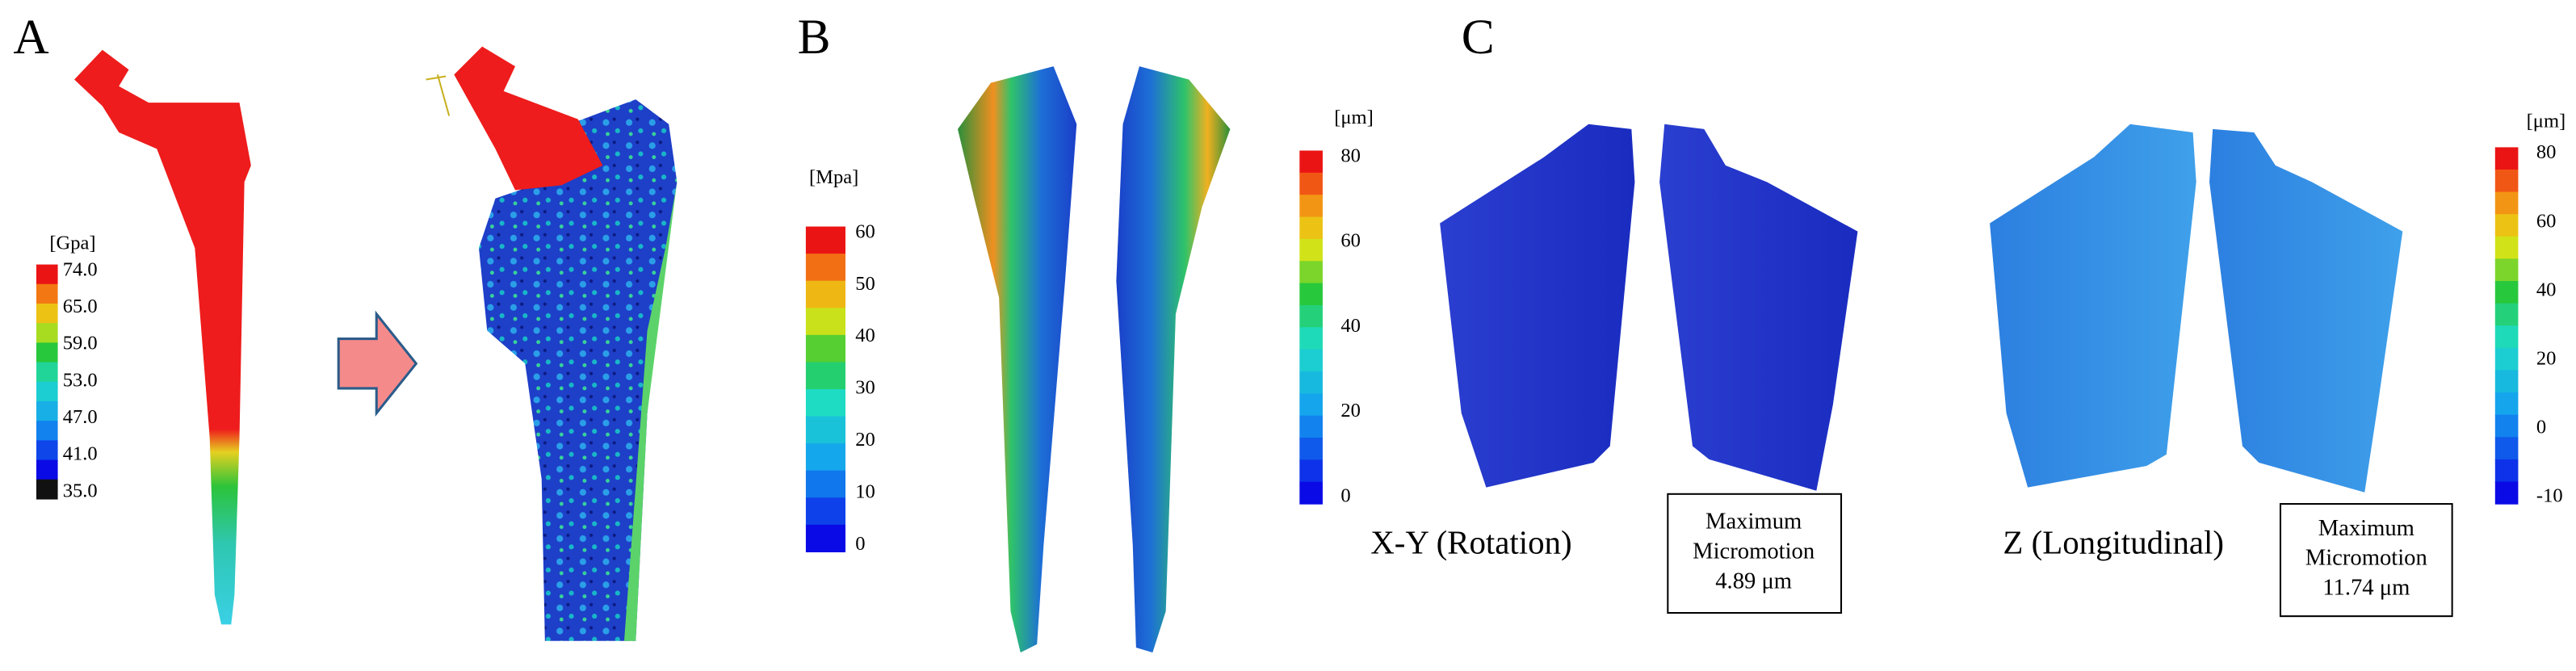 This screenshot has height=671, width=2576. What do you see at coordinates (2113, 542) in the screenshot?
I see `caption: Z (Longitudinal)` at bounding box center [2113, 542].